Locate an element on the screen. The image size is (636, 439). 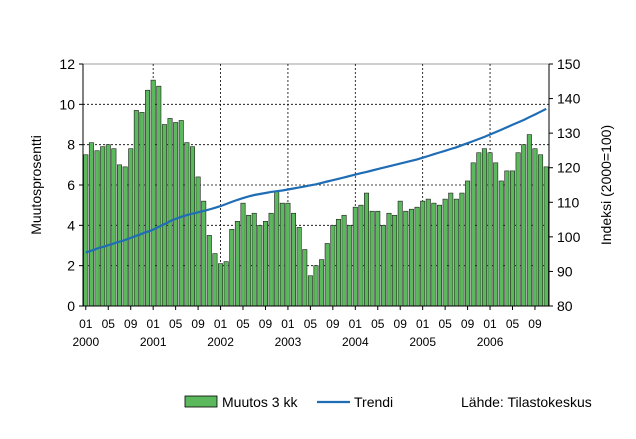
year-tick-label: 2004 is located at coordinates (355, 342).